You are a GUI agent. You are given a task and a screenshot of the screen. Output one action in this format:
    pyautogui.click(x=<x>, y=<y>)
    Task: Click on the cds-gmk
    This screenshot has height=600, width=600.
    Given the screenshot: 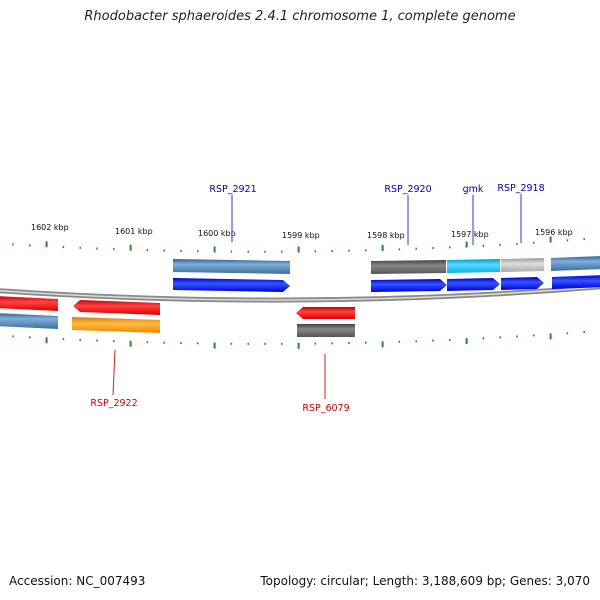 What is the action you would take?
    pyautogui.click(x=473, y=284)
    